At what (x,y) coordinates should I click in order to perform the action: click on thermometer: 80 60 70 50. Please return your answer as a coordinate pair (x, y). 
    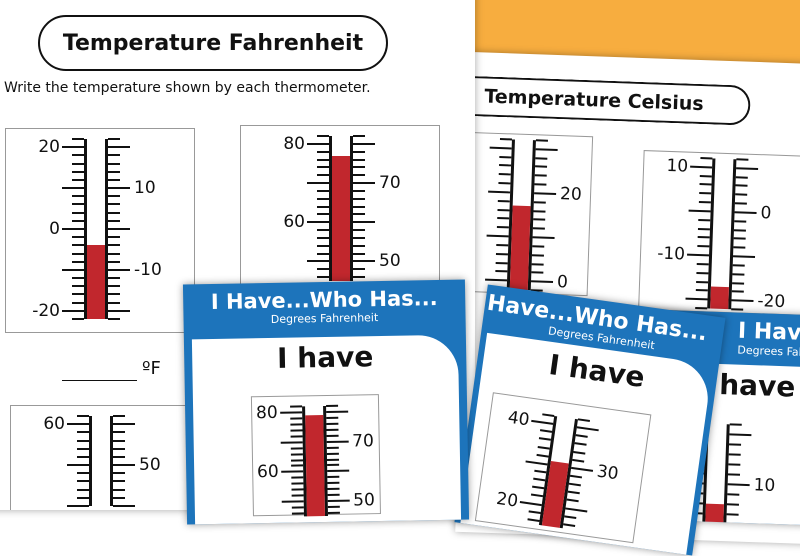
    Looking at the image, I should click on (341, 207).